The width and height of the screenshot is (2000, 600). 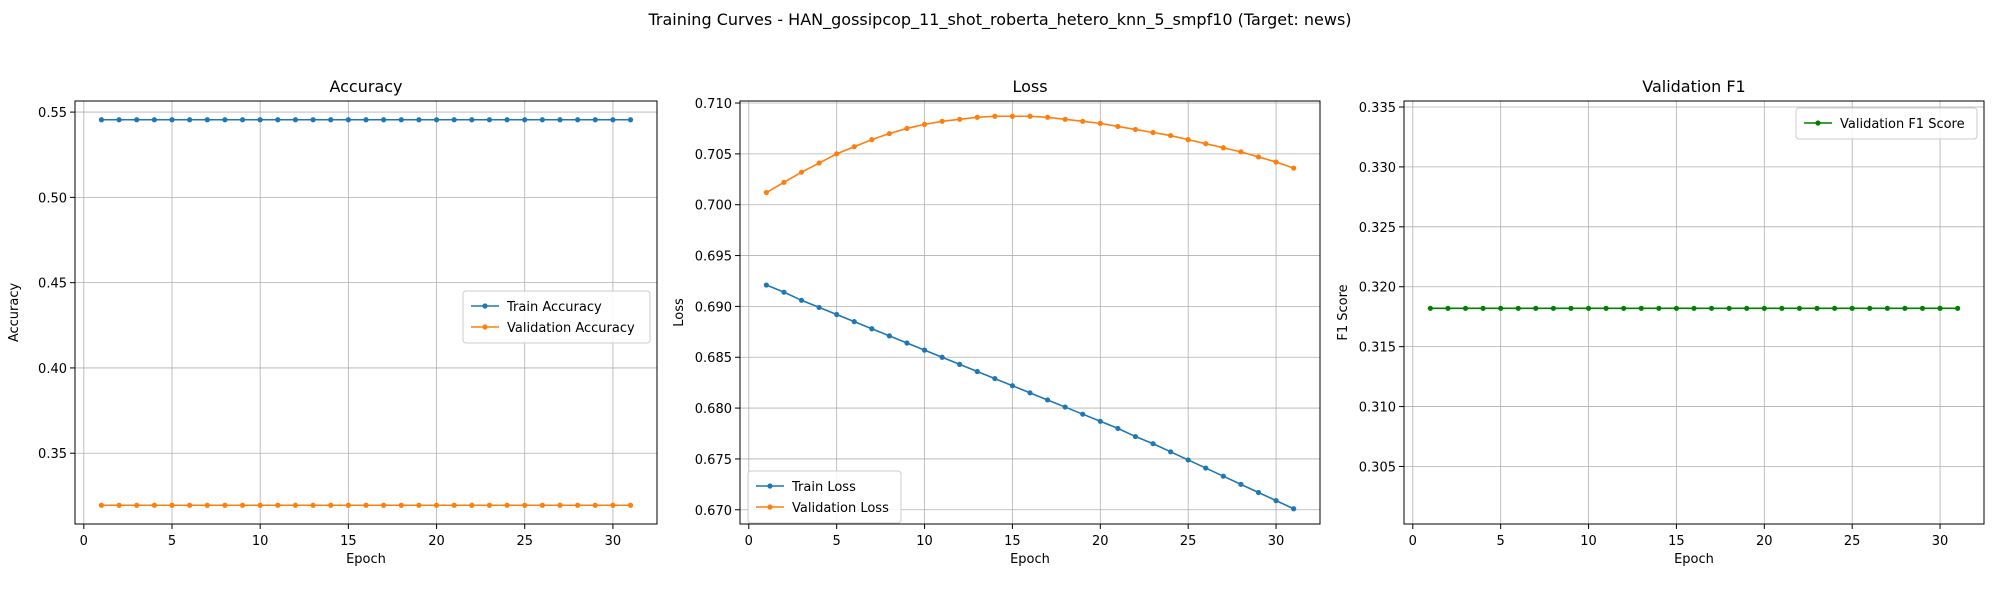 I want to click on y-tick-label: 0.710, so click(x=713, y=104).